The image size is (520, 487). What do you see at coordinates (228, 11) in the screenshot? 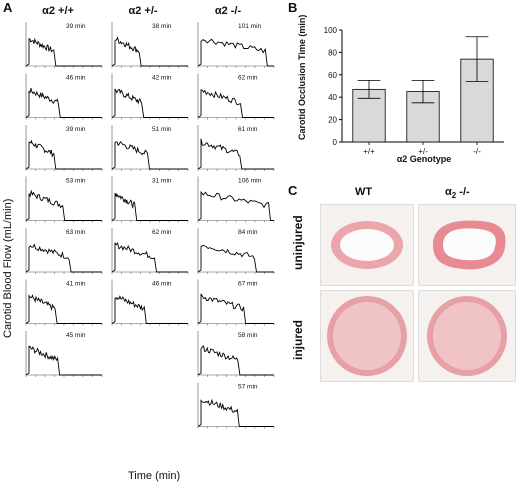
I see `column-header-knockout: α2 -/-` at bounding box center [228, 11].